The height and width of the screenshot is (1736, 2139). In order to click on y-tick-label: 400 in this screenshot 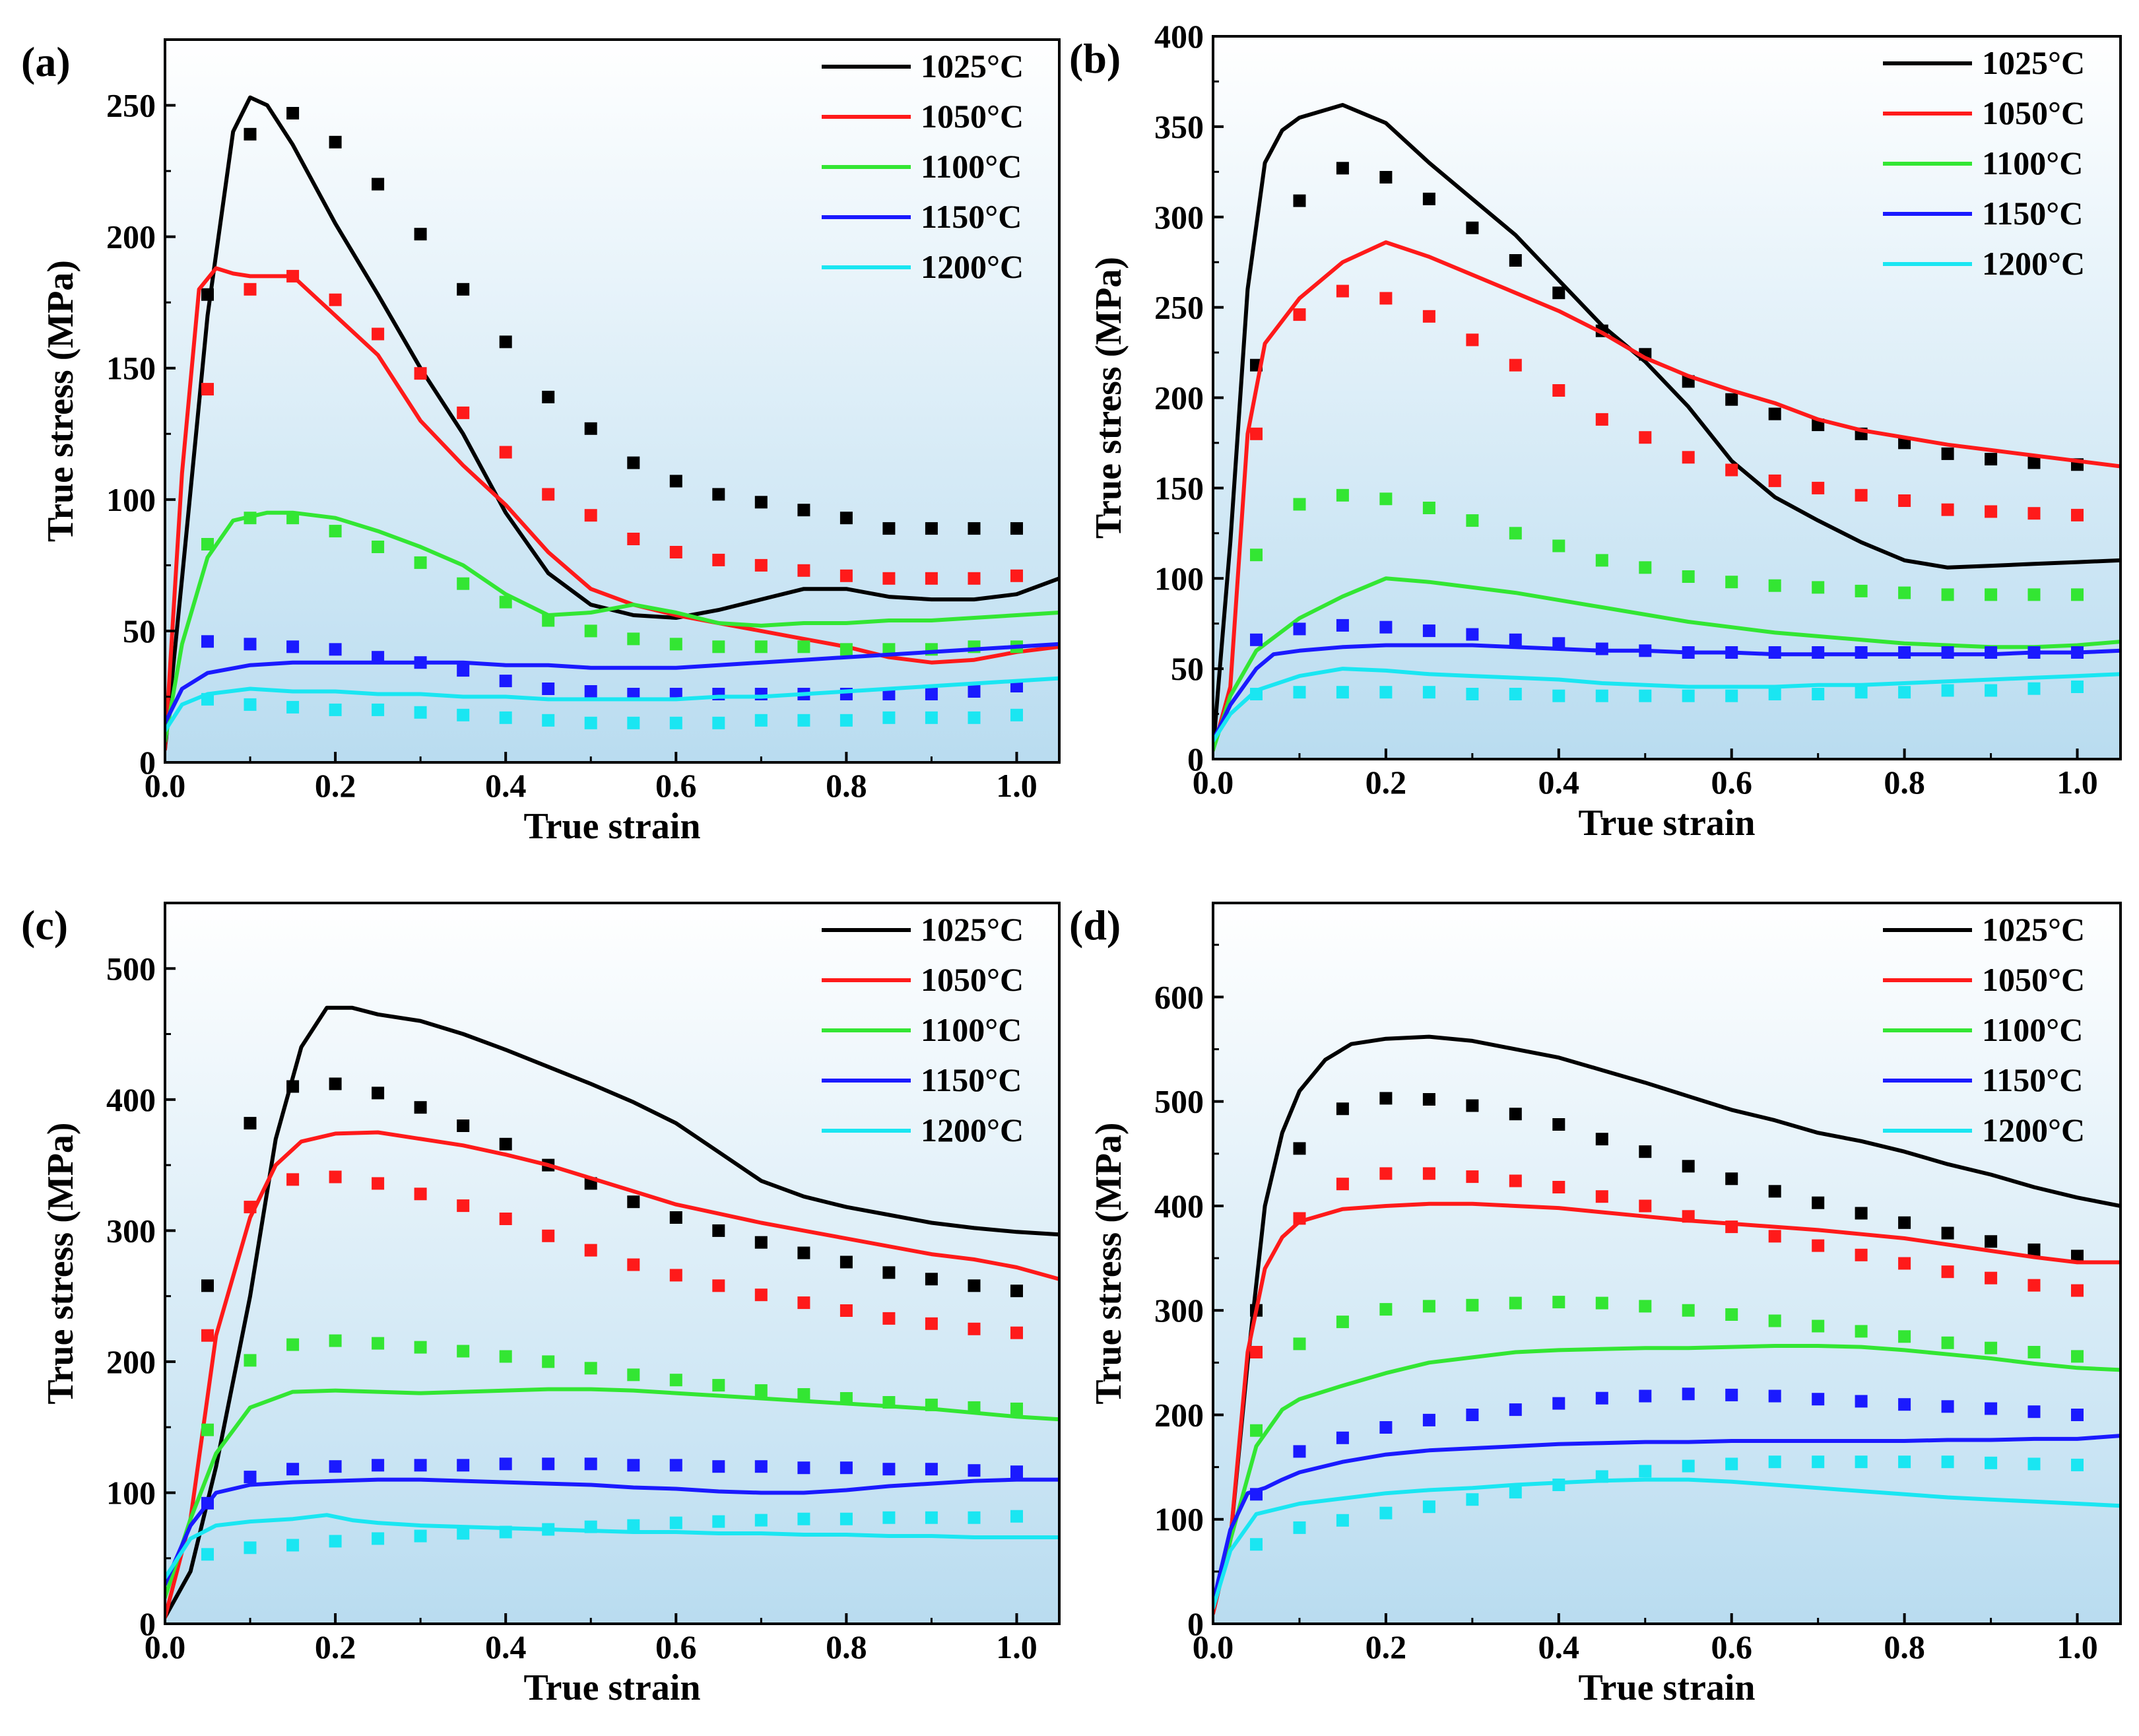, I will do `click(131, 1099)`.